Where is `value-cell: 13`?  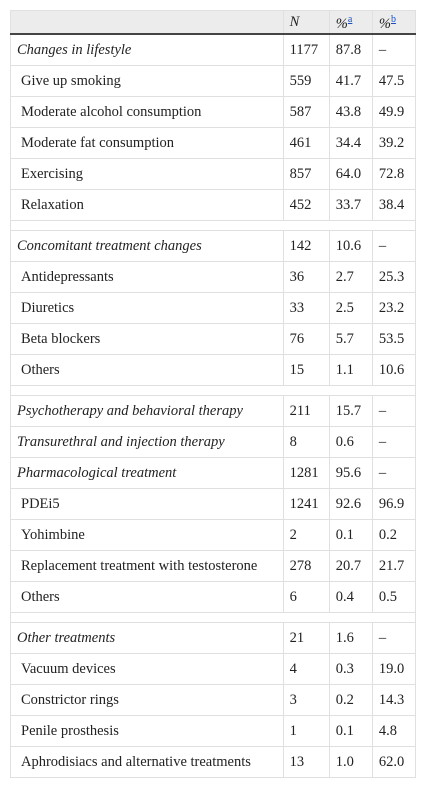
value-cell: 13 is located at coordinates (306, 762).